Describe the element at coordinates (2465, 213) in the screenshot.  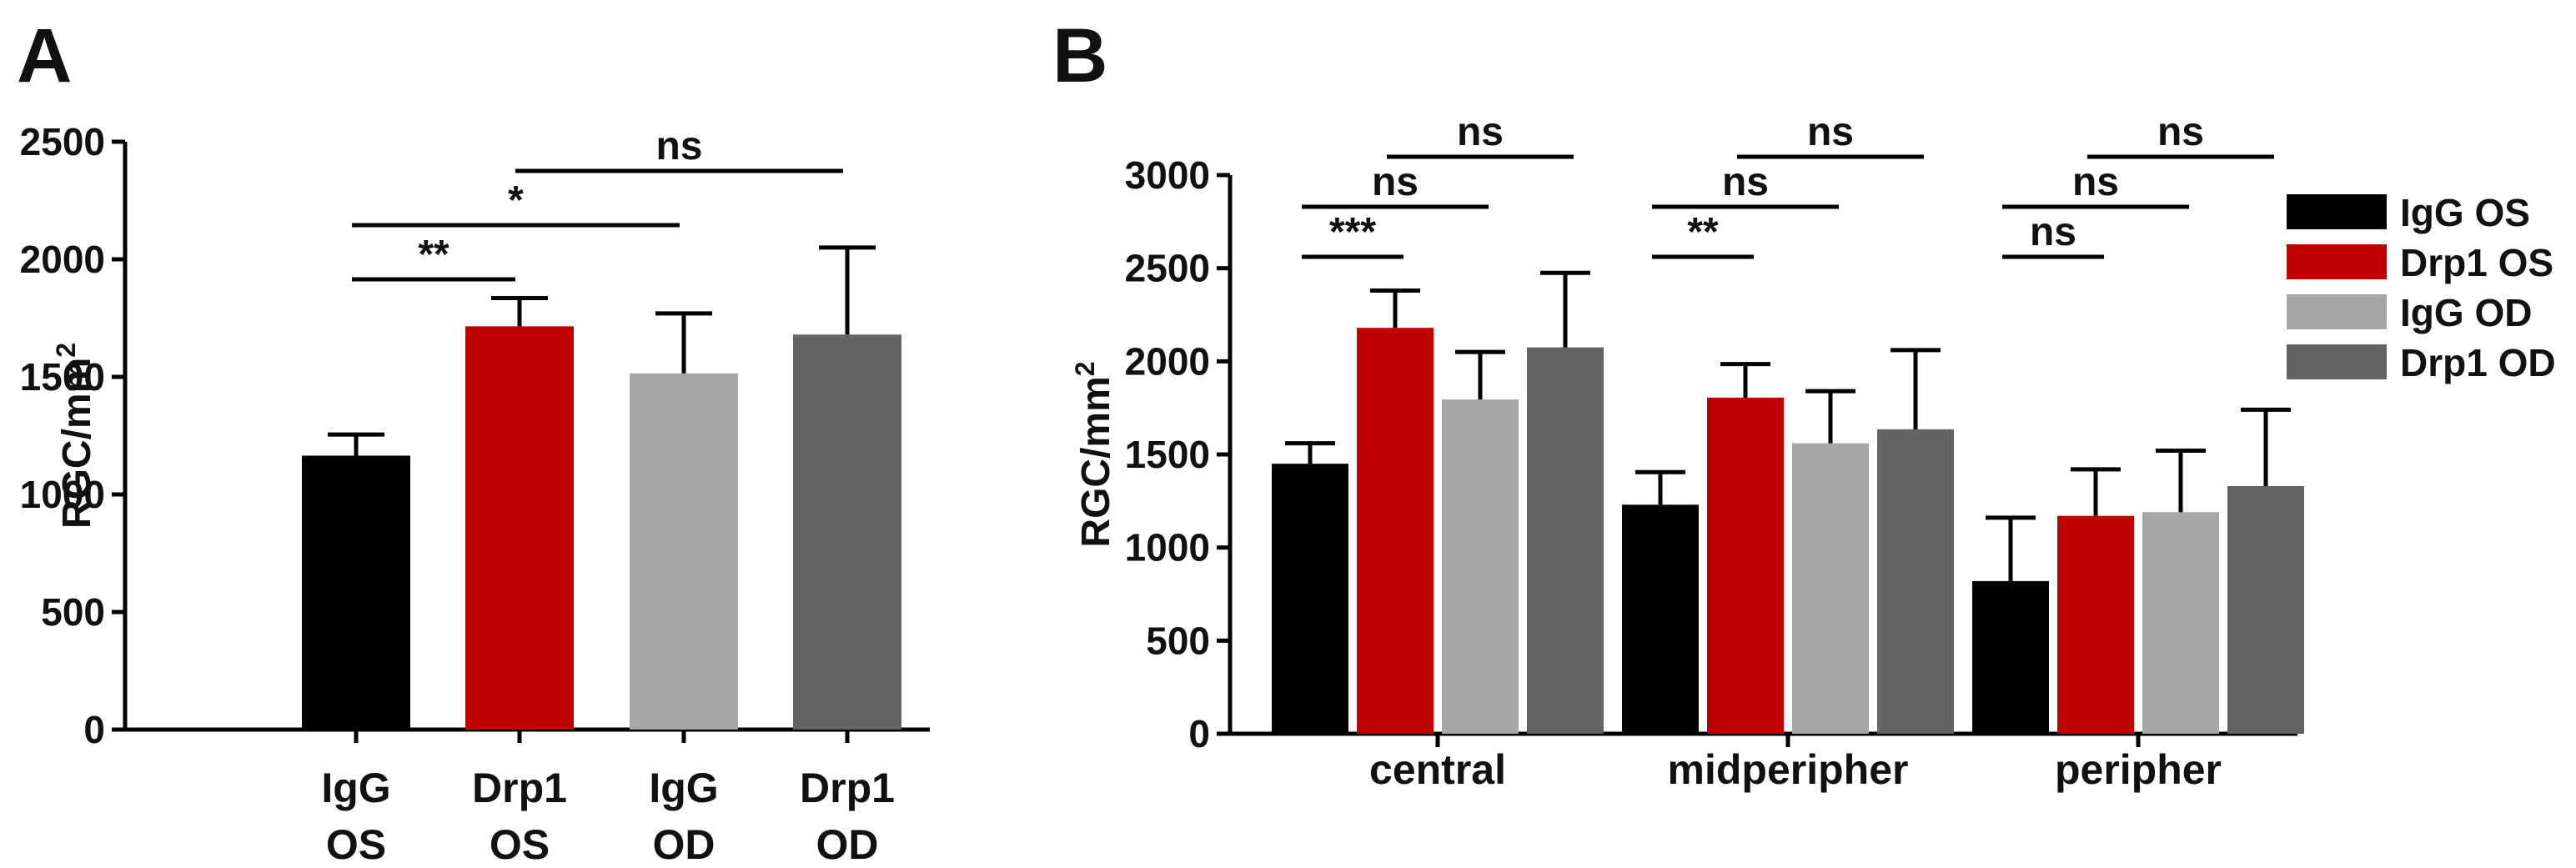
I see `panel-b-legend-label: IgG OS` at that location.